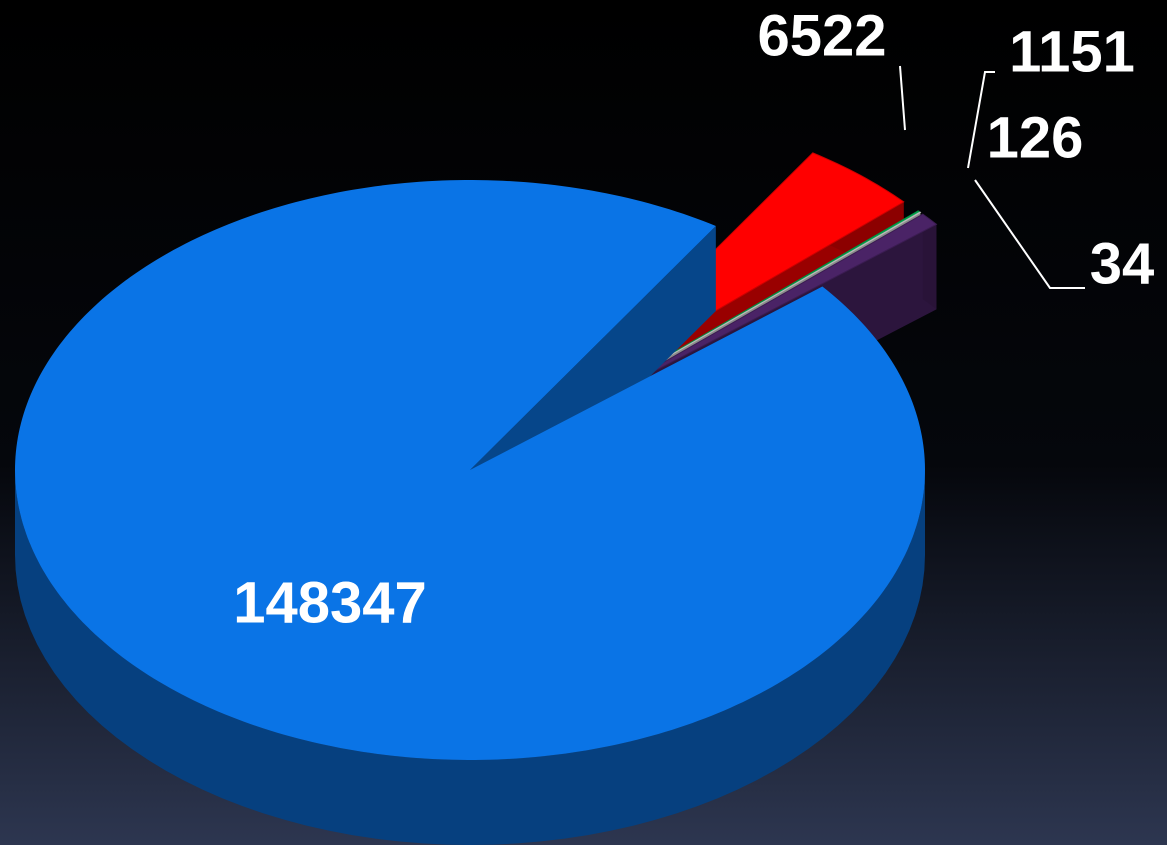 The width and height of the screenshot is (1167, 845). Describe the element at coordinates (1072, 51) in the screenshot. I see `data-label: 1151` at that location.